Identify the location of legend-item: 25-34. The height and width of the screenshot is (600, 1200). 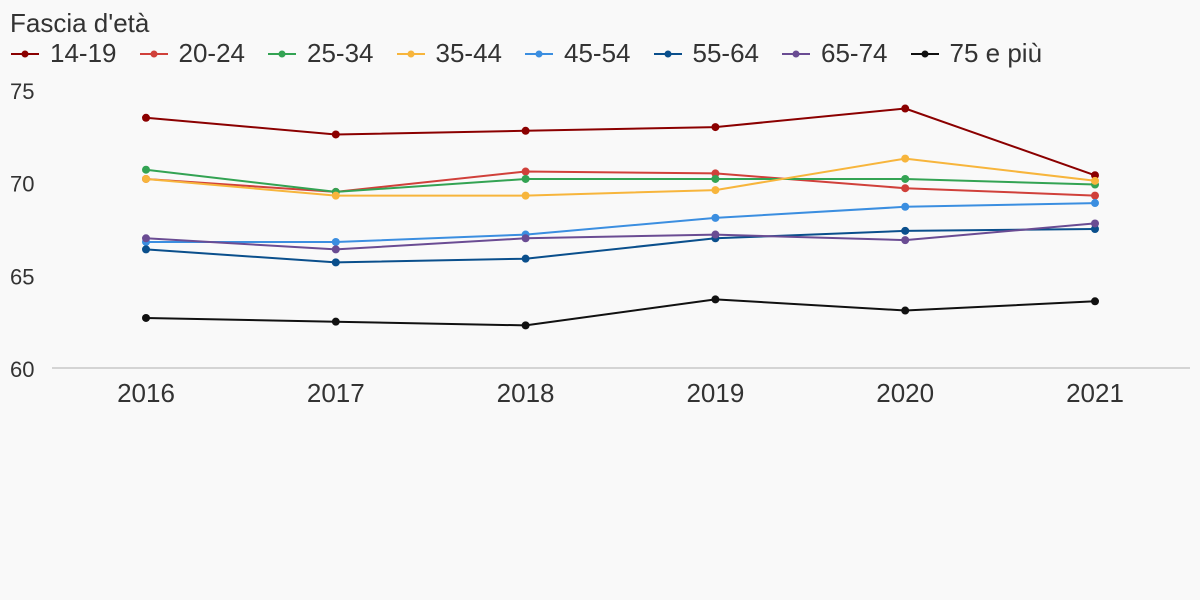
(320, 53).